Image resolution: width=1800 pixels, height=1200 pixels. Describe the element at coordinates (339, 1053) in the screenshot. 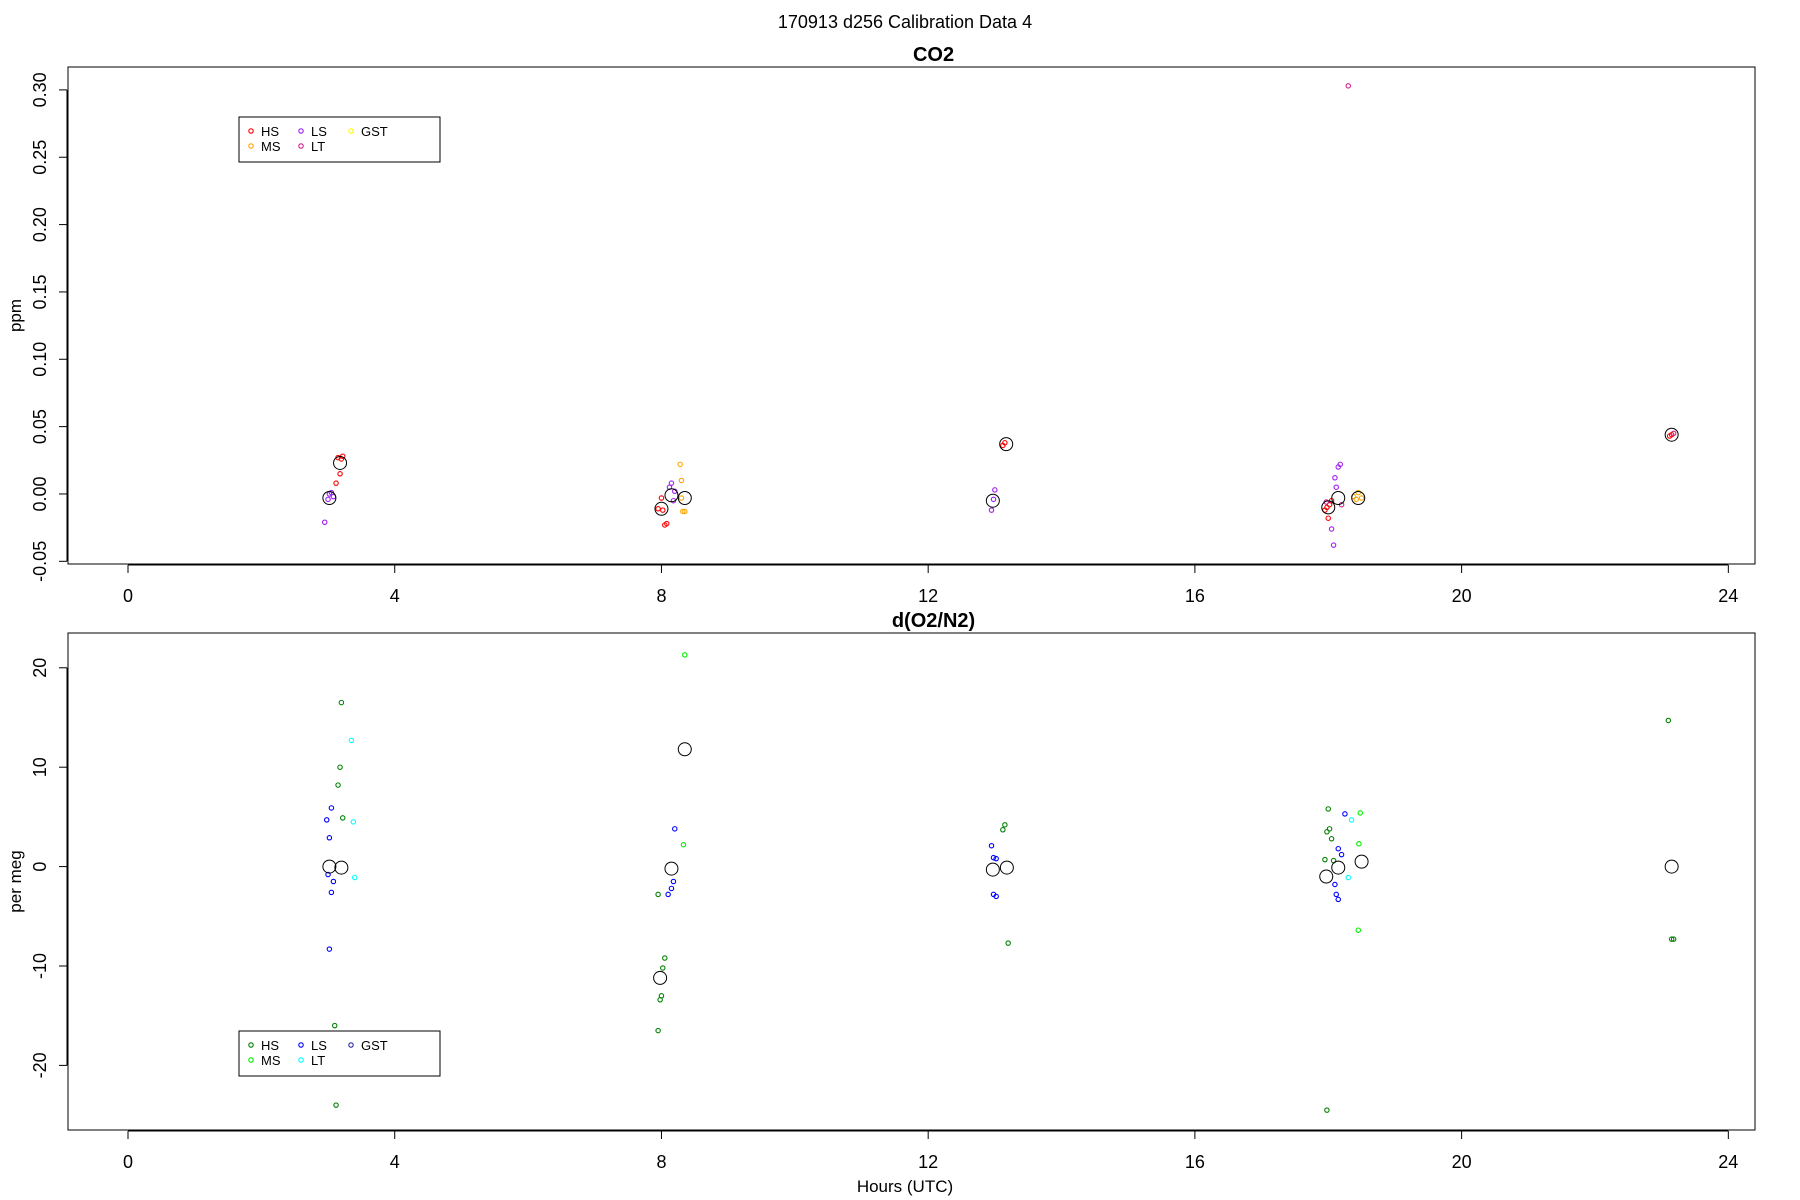

I see `legend-box` at that location.